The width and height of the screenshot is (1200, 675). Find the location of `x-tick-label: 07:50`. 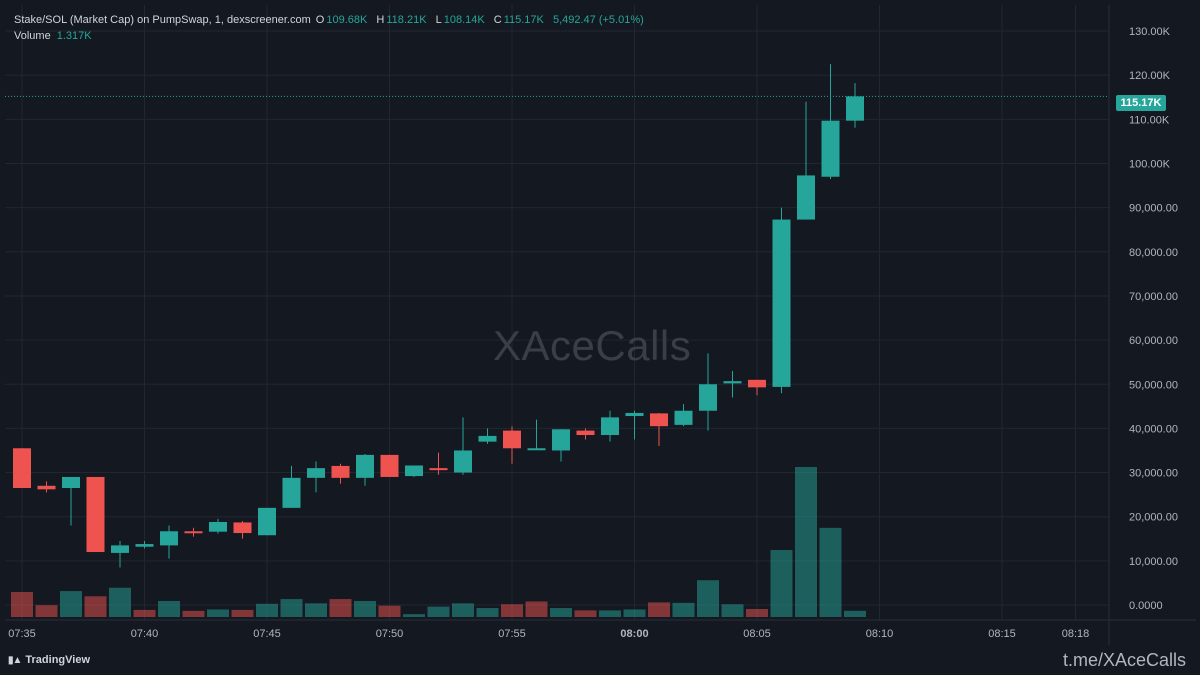

x-tick-label: 07:50 is located at coordinates (390, 634).